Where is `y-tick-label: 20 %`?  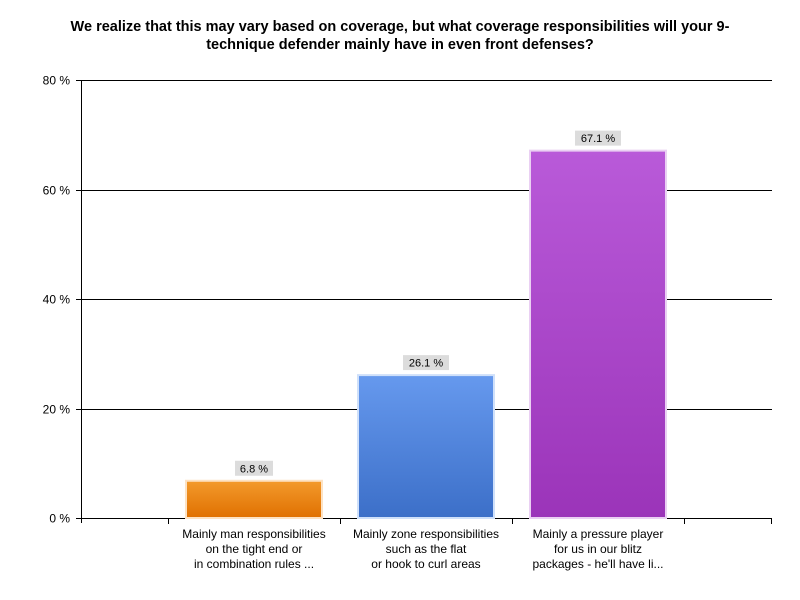
y-tick-label: 20 % is located at coordinates (57, 410).